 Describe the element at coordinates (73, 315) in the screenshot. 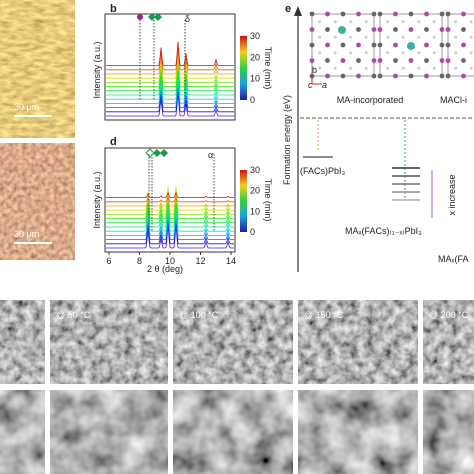

I see `temperature-label: @ 50 °C` at that location.